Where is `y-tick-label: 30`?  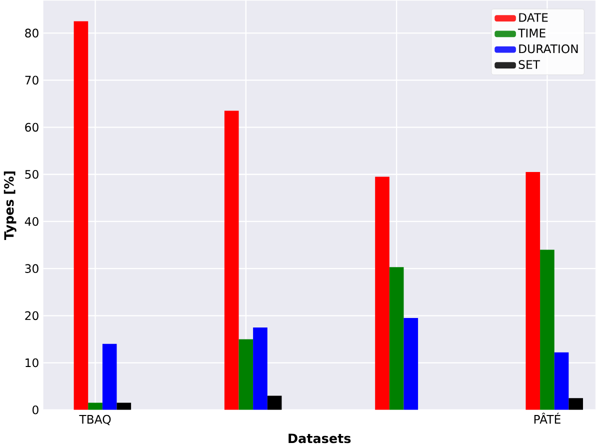 y-tick-label: 30 is located at coordinates (31, 268).